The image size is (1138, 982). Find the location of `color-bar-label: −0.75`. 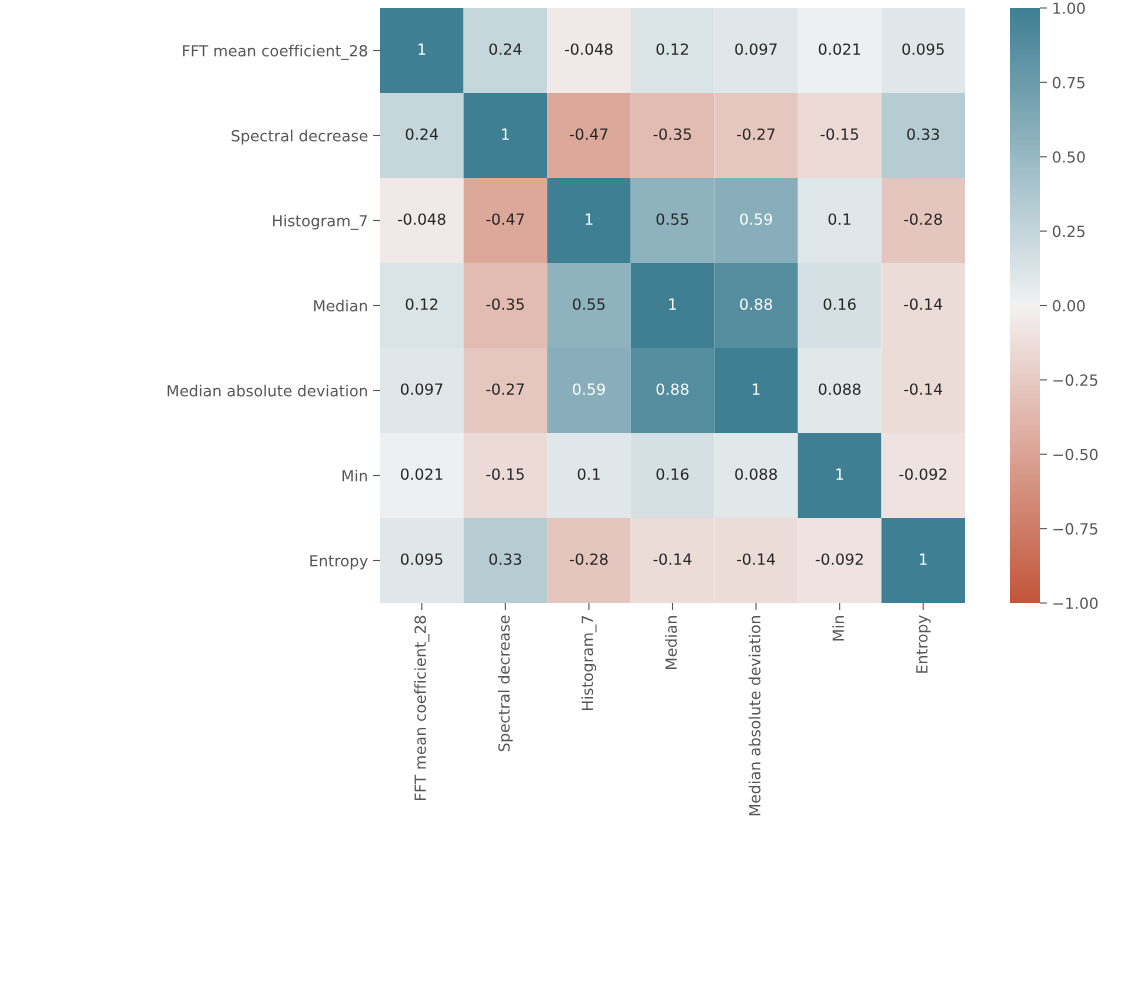

color-bar-label: −0.75 is located at coordinates (1075, 529).